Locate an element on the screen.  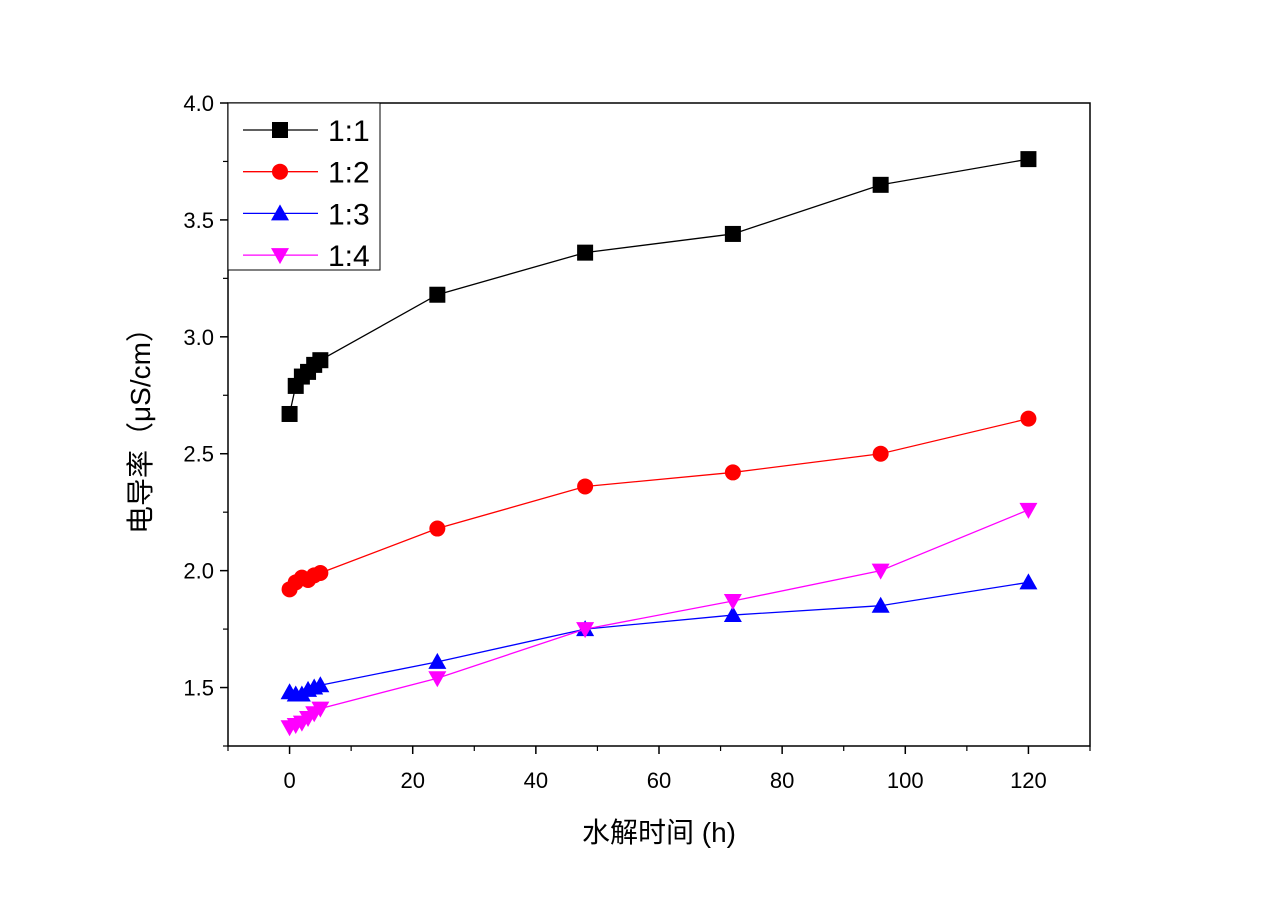
x-tick-label: 80 is located at coordinates (782, 780).